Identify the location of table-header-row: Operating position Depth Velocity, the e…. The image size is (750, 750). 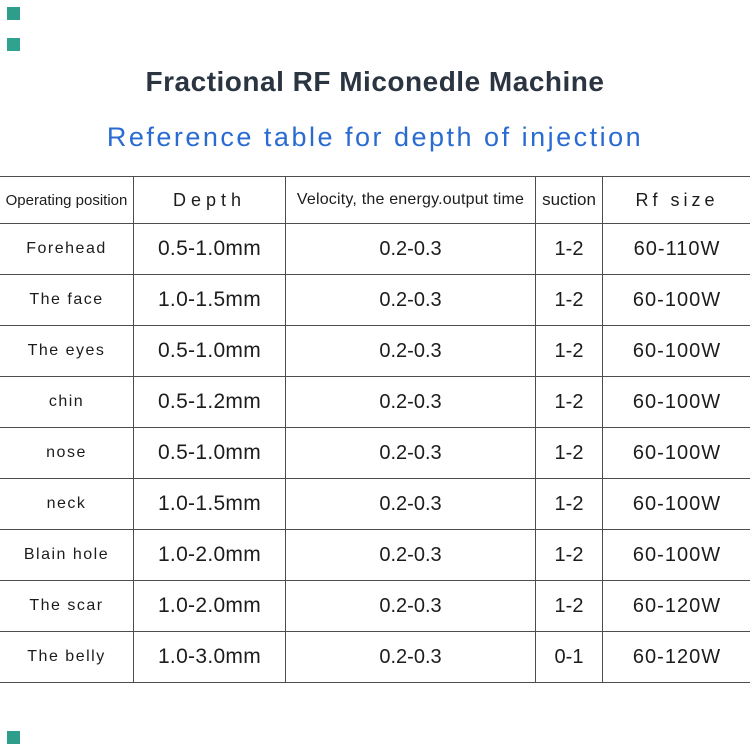
(375, 200).